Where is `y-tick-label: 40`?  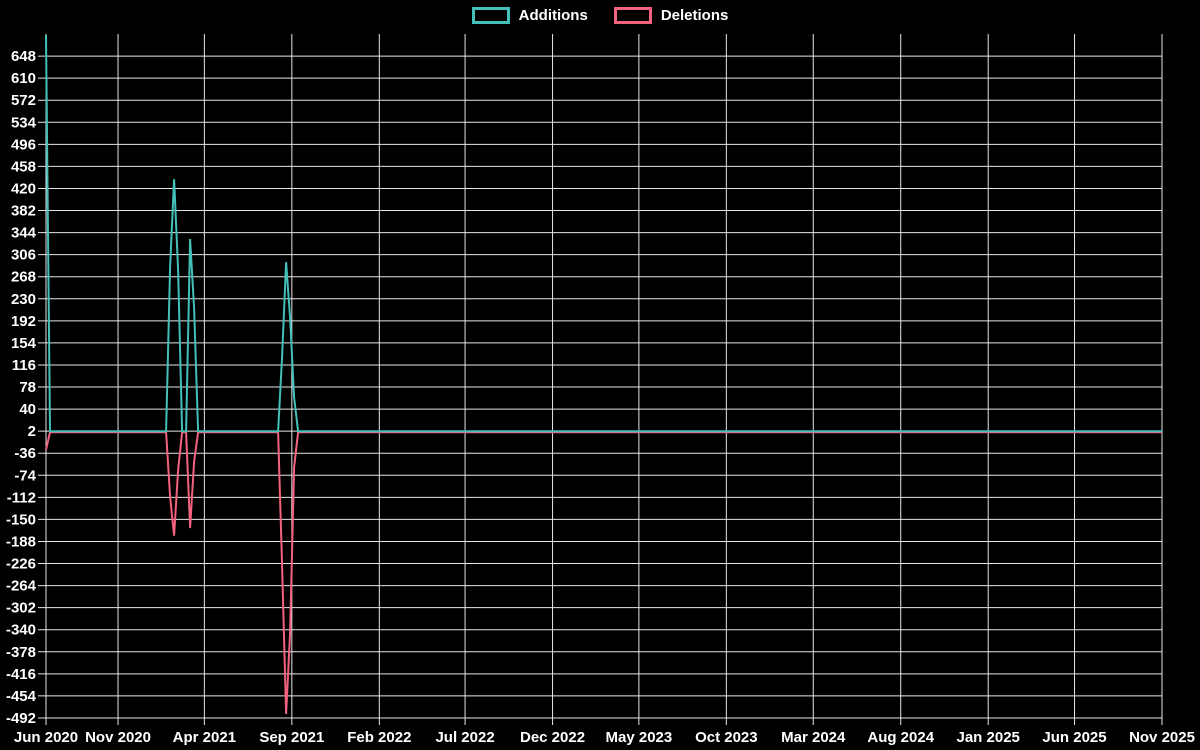 y-tick-label: 40 is located at coordinates (27, 409).